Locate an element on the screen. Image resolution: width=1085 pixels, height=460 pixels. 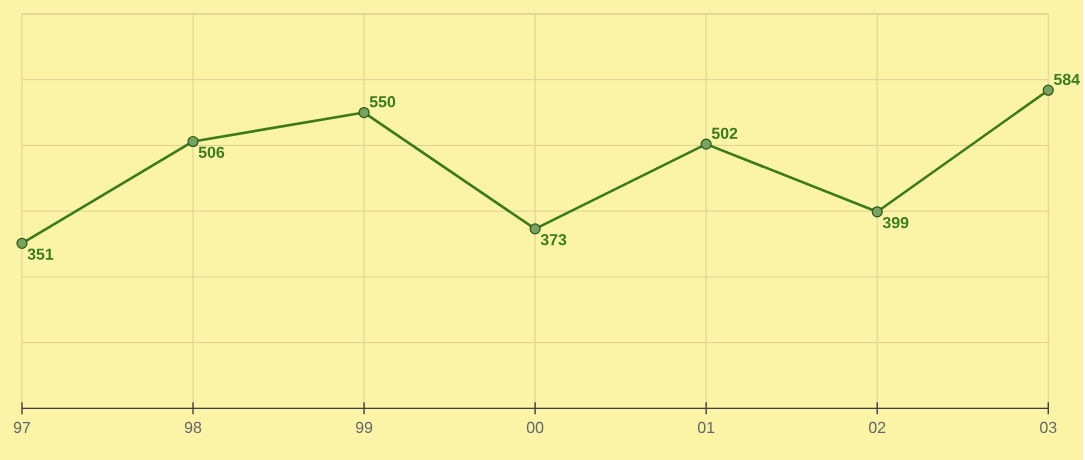
x-tick-label: 98 is located at coordinates (193, 427).